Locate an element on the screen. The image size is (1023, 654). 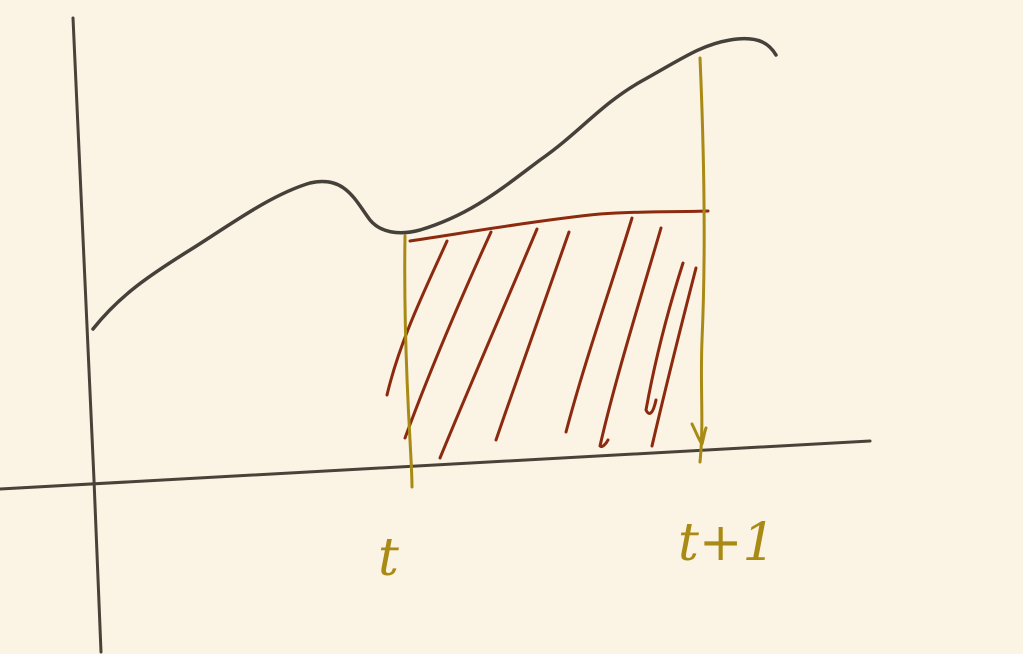
shaded-area-hatching is located at coordinates (541, 338).